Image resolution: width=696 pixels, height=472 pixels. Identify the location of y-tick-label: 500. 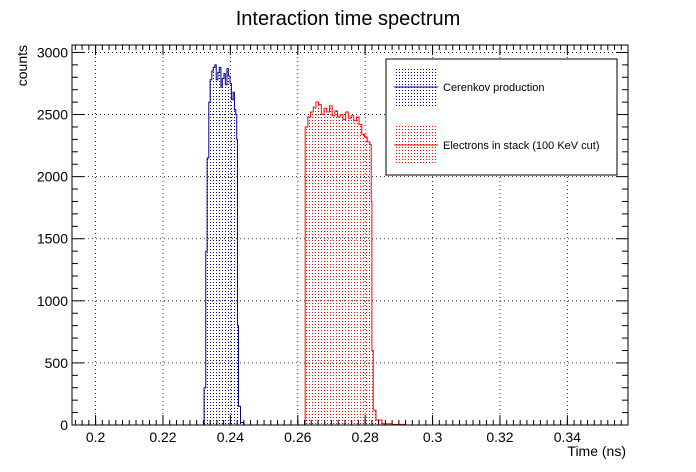
(57, 363).